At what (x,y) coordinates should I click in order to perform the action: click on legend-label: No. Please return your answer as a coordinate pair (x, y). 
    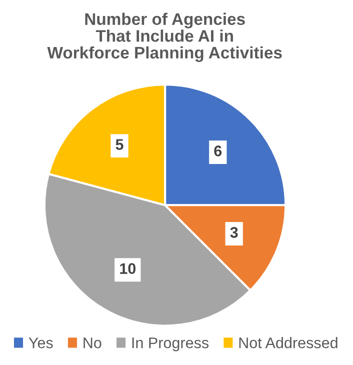
    Looking at the image, I should click on (93, 343).